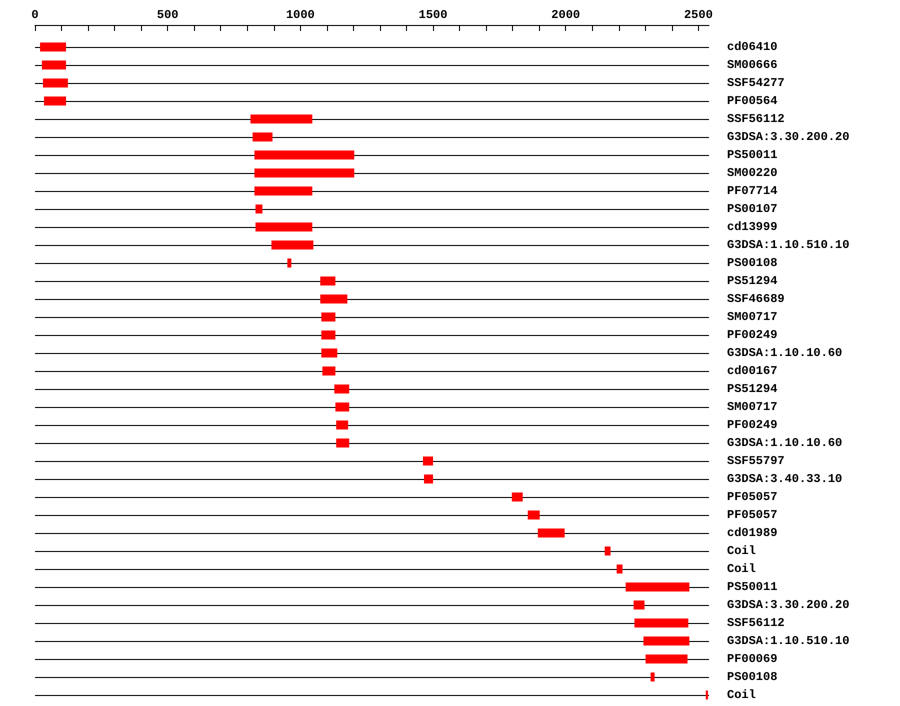 This screenshot has height=706, width=900. Describe the element at coordinates (752, 65) in the screenshot. I see `y-tick-label: SM00666` at that location.